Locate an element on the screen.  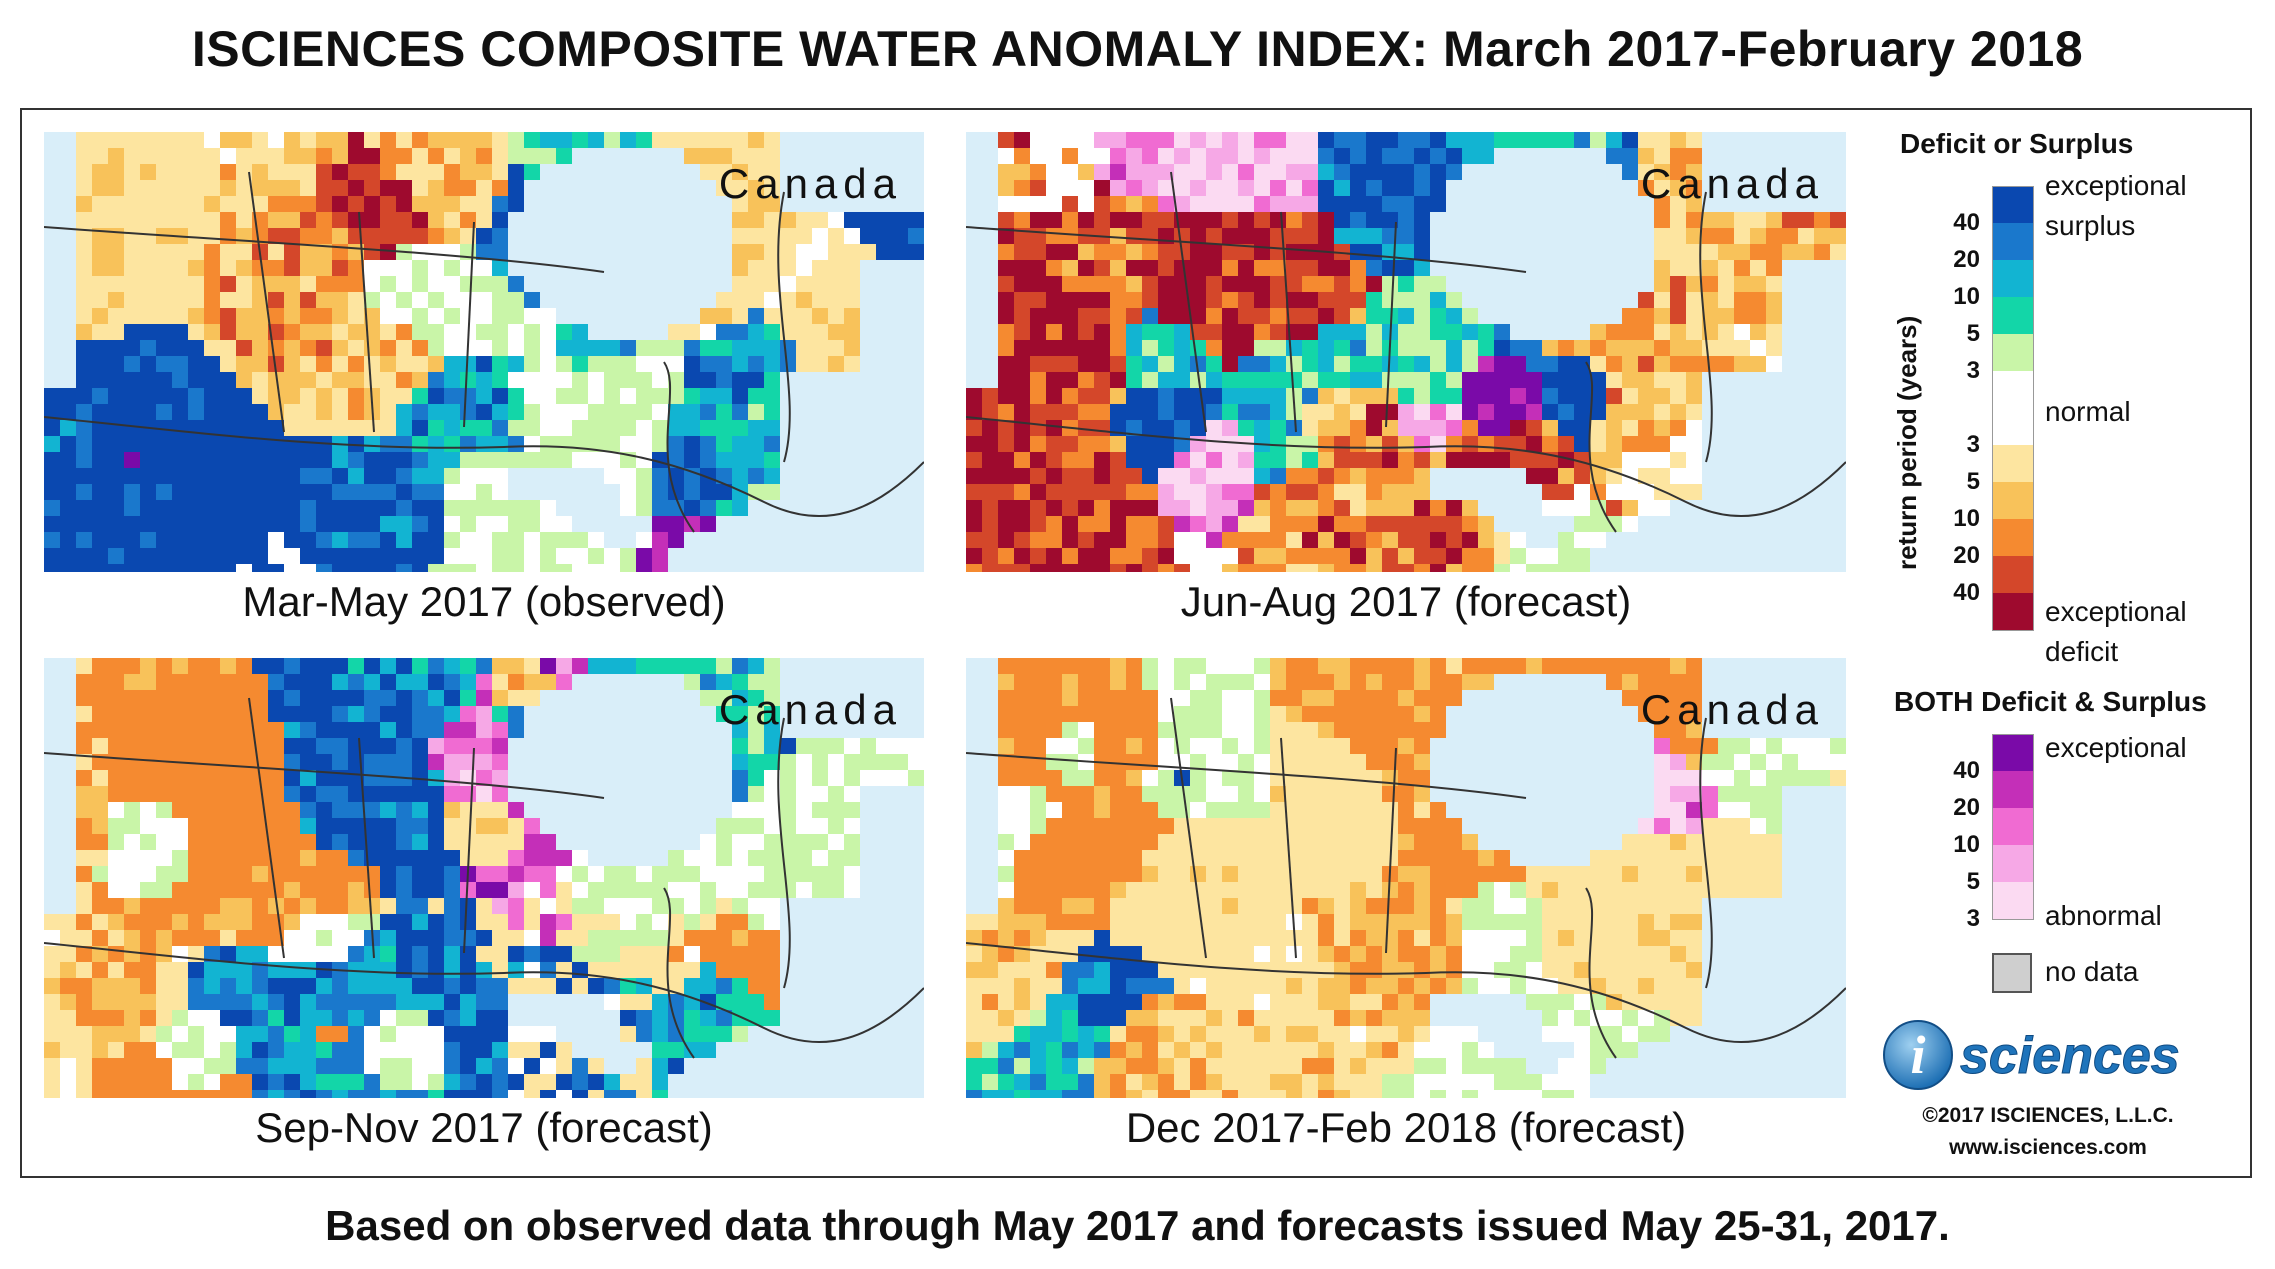
legend-both-exceptional: exceptional is located at coordinates (2116, 747).